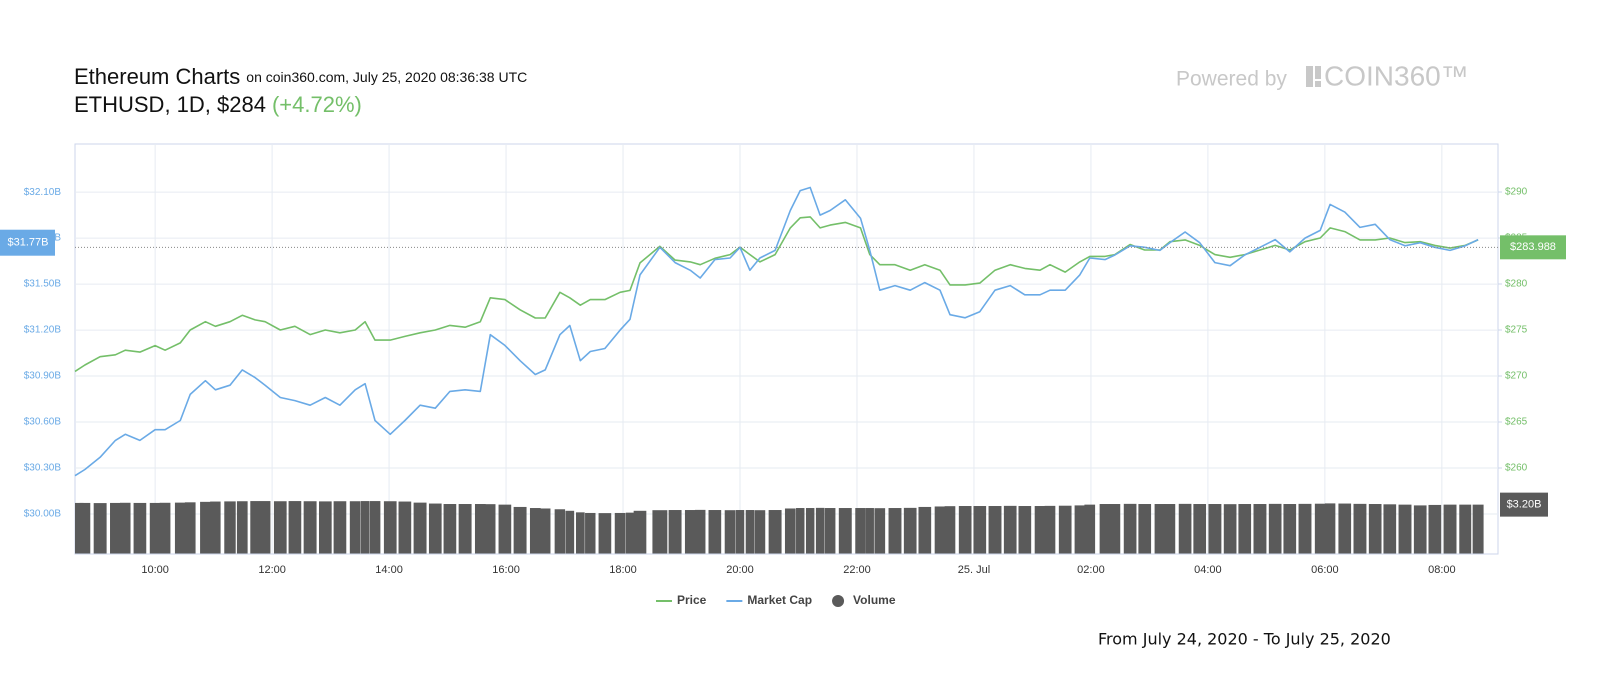 Image resolution: width=1600 pixels, height=700 pixels. What do you see at coordinates (740, 570) in the screenshot?
I see `x-tick-label: 20:00` at bounding box center [740, 570].